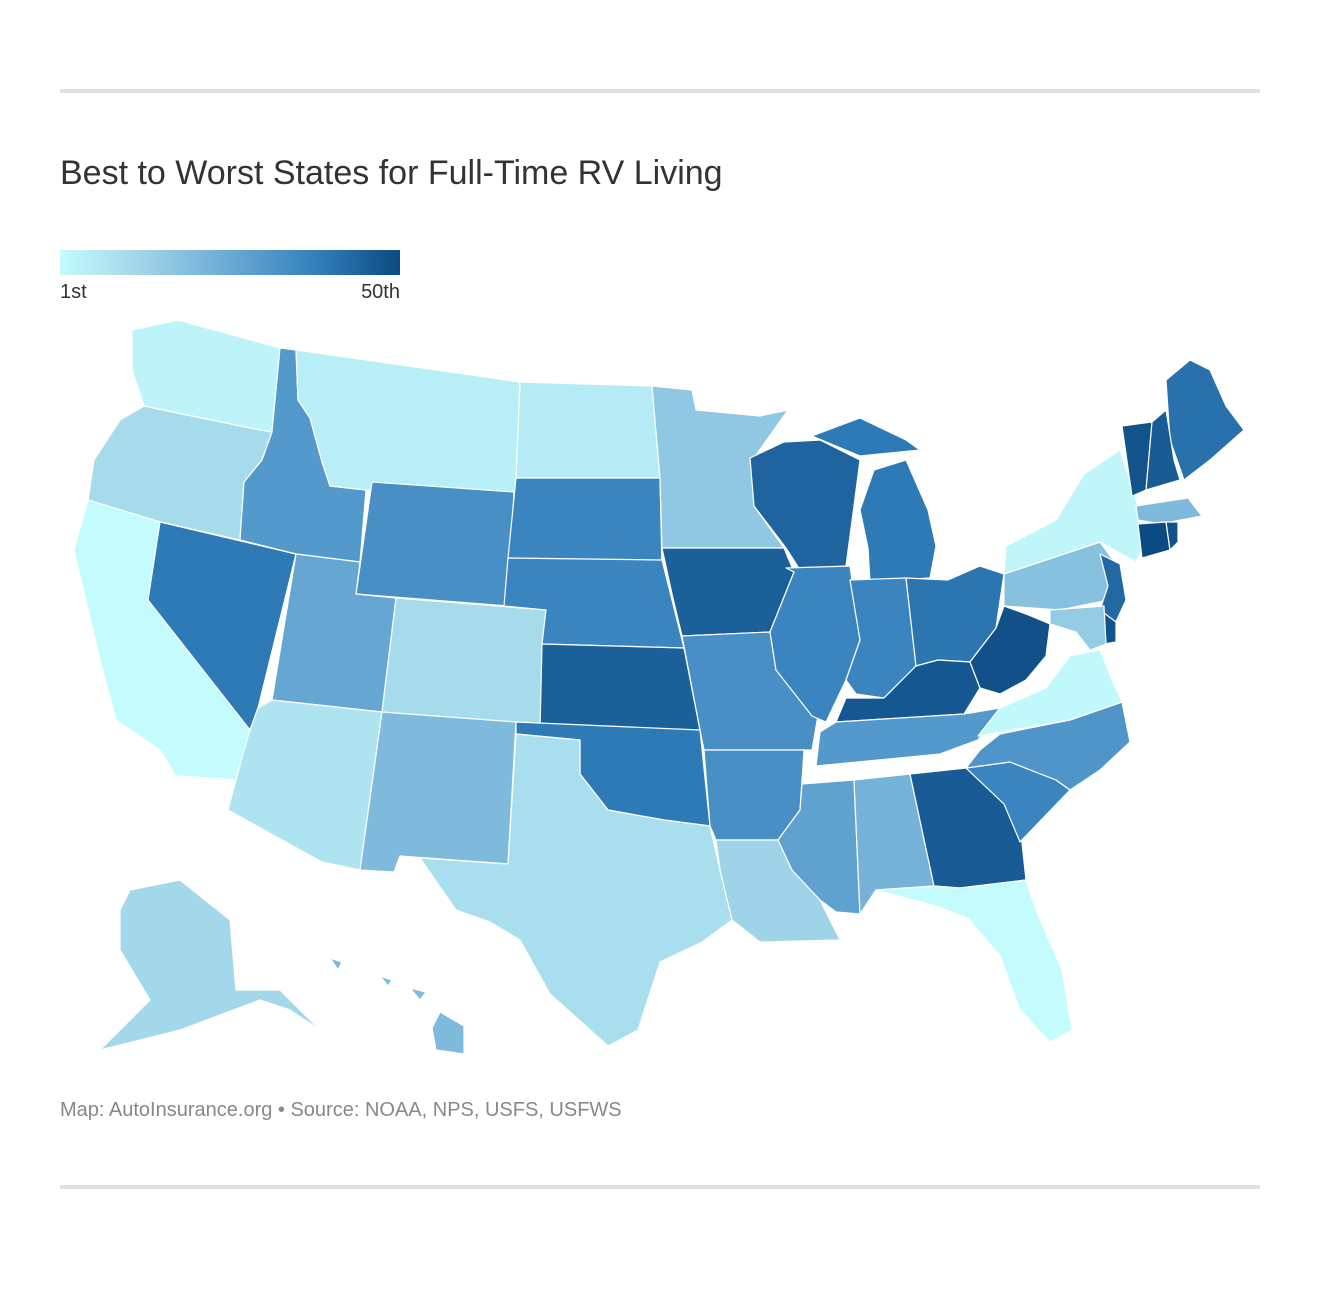 The height and width of the screenshot is (1290, 1320). What do you see at coordinates (210, 965) in the screenshot?
I see `state-ak` at bounding box center [210, 965].